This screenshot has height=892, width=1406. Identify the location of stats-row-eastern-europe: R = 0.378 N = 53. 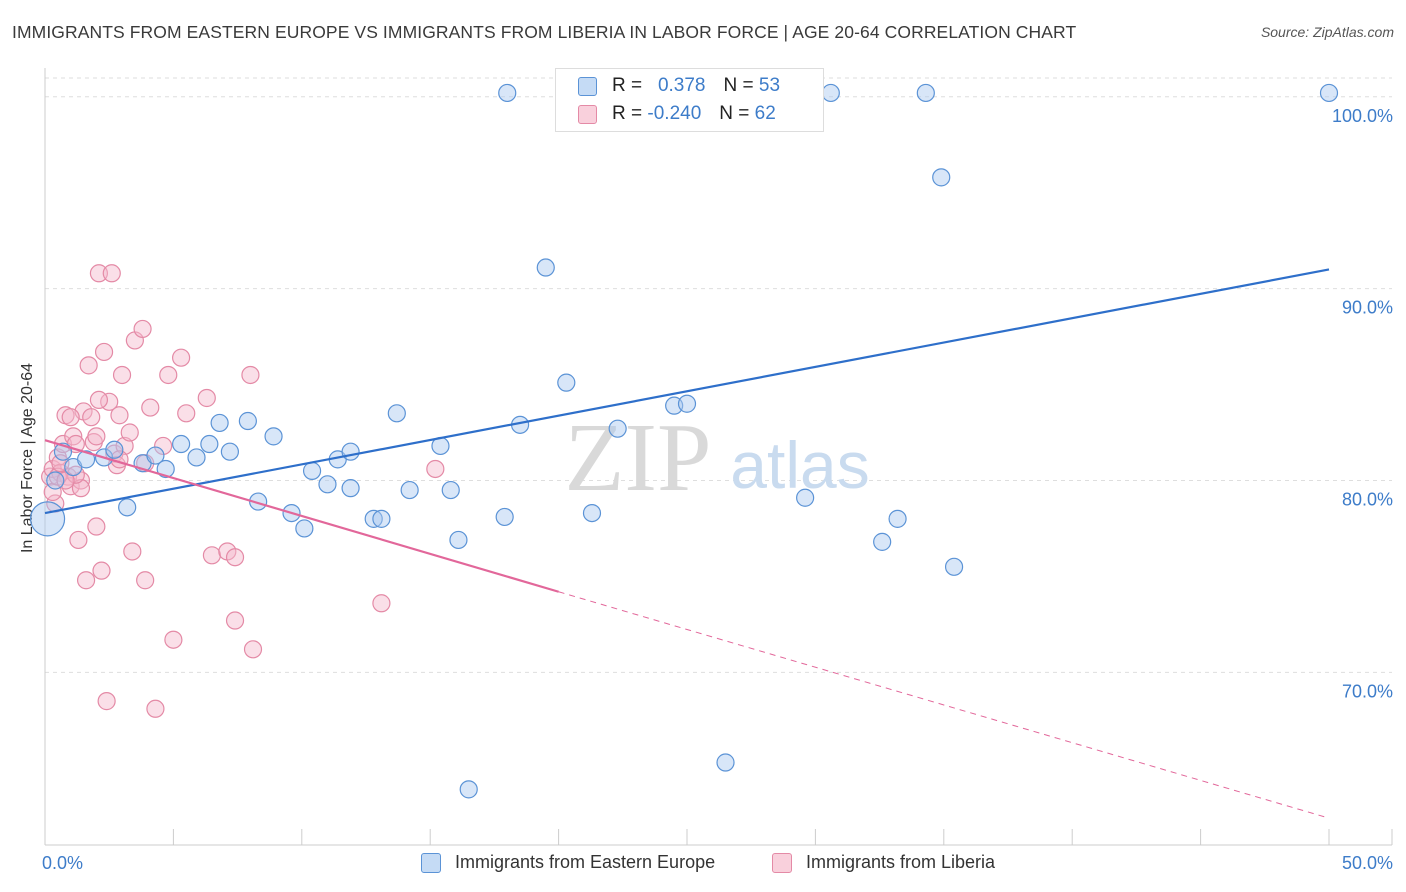
(679, 86).